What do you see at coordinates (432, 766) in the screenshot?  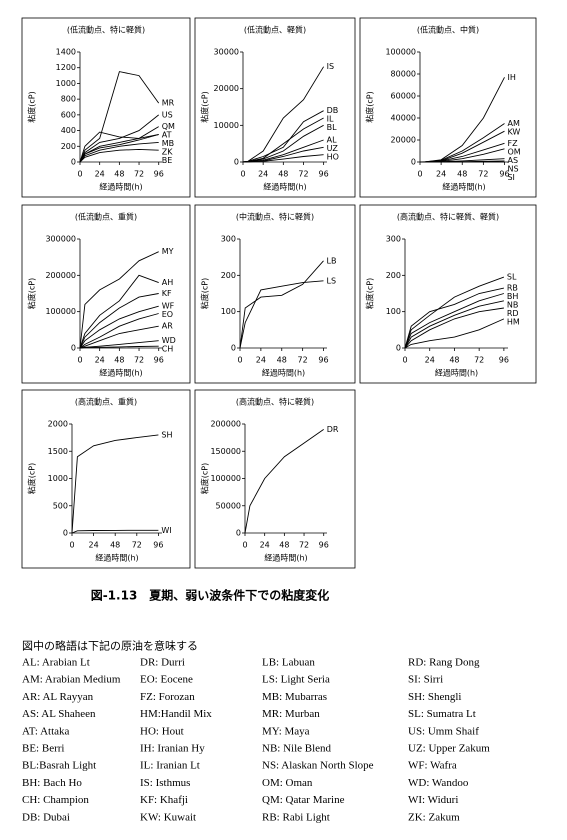 I see `abbreviation: WF: Wafra` at bounding box center [432, 766].